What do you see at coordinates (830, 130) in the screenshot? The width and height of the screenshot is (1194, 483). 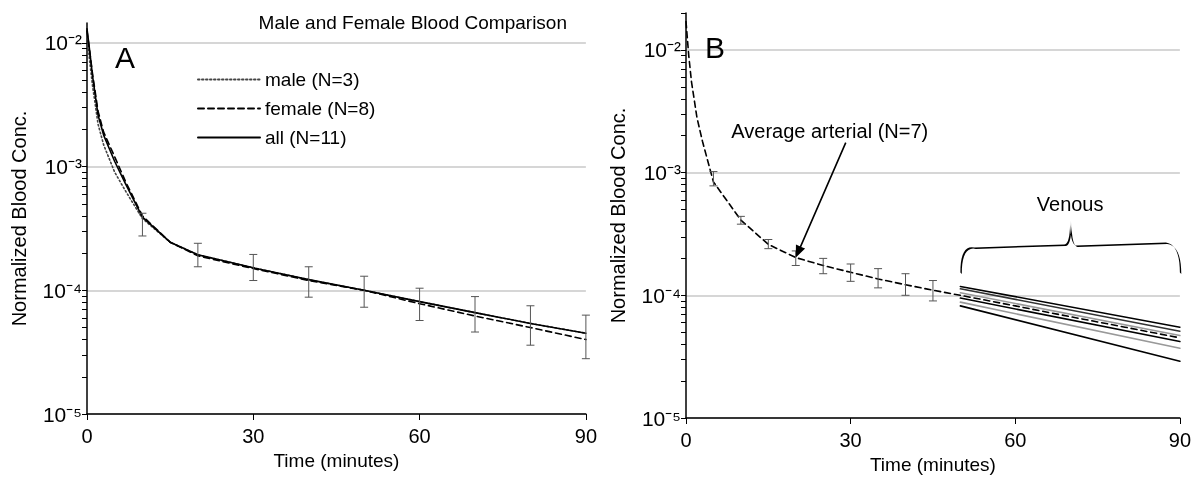 I see `annotation: Average arterial (N=7)` at bounding box center [830, 130].